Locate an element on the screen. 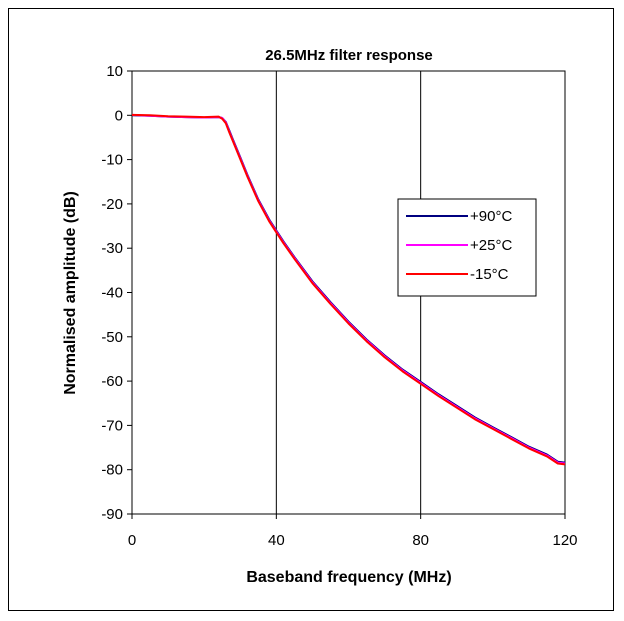 The height and width of the screenshot is (621, 624). chart-title: 26.5MHz filter response is located at coordinates (349, 55).